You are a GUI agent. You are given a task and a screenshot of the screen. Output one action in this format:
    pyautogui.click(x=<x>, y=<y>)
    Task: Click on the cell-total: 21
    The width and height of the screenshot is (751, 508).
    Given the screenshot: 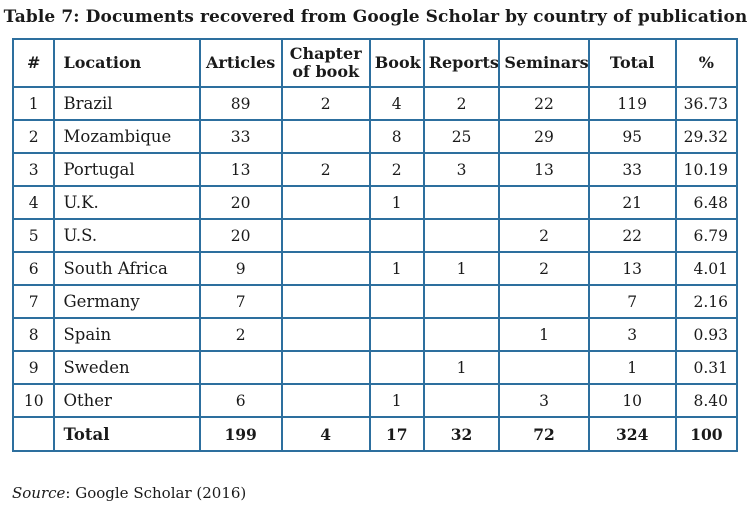 What is the action you would take?
    pyautogui.click(x=632, y=202)
    